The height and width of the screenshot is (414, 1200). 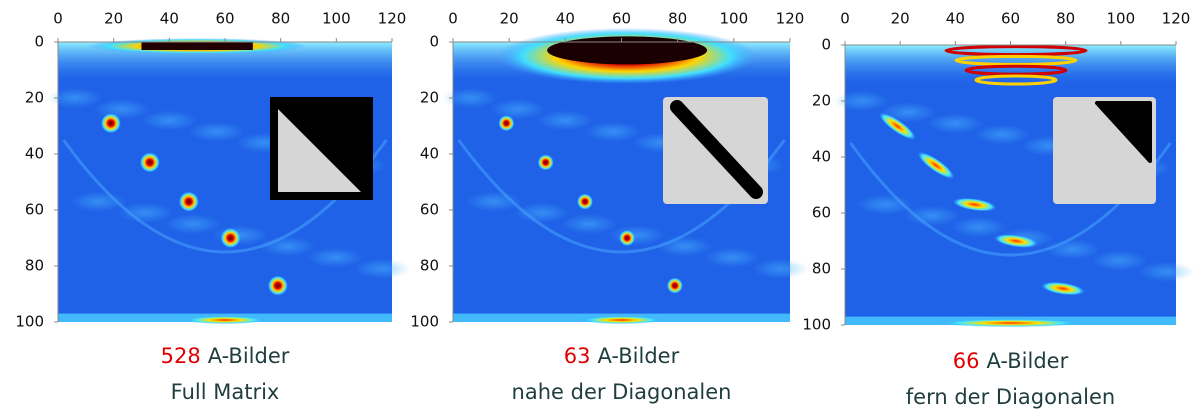 I want to click on image-count: 528, so click(x=181, y=356).